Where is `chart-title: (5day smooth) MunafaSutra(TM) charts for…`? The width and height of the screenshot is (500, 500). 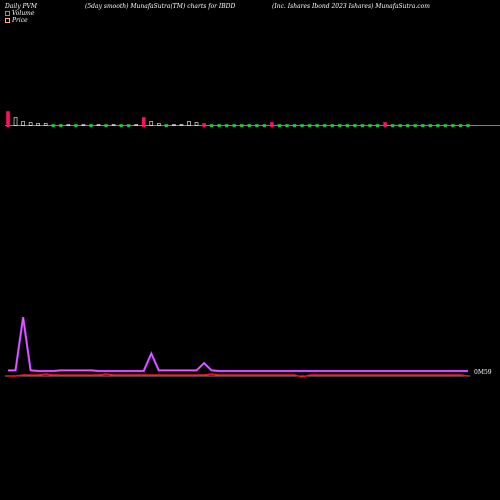 chart-title: (5day smooth) MunafaSutra(TM) charts for… is located at coordinates (160, 6).